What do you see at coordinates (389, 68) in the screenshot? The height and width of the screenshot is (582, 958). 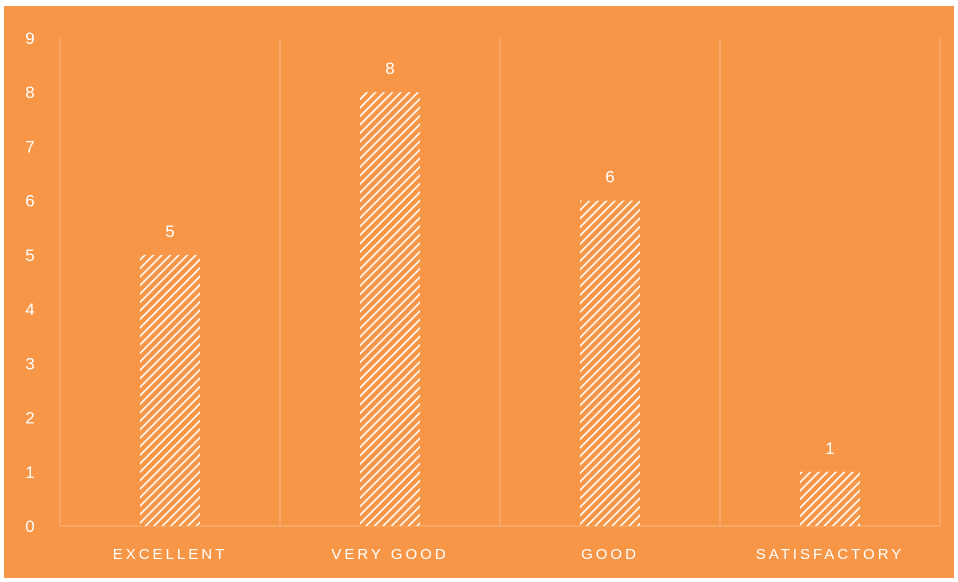 I see `data-label: 8` at bounding box center [389, 68].